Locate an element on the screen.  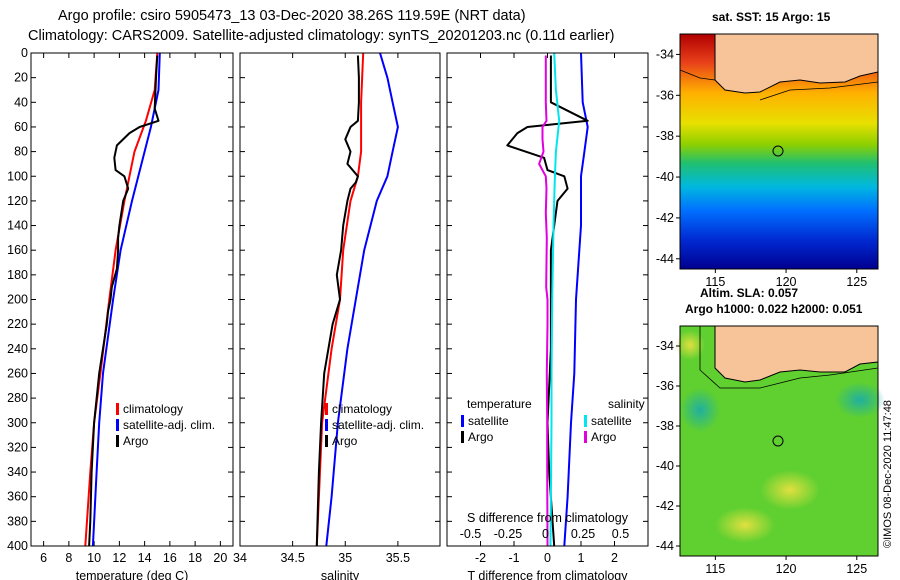
y-tick-label: 220 is located at coordinates (17, 324).